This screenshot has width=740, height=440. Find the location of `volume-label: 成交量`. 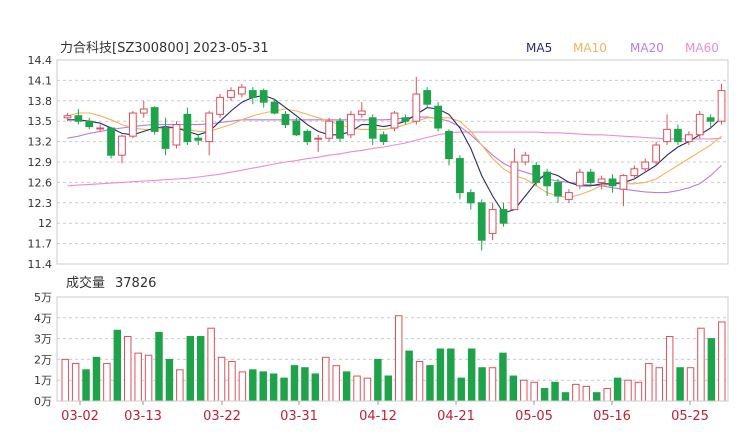

volume-label: 成交量 is located at coordinates (85, 283).